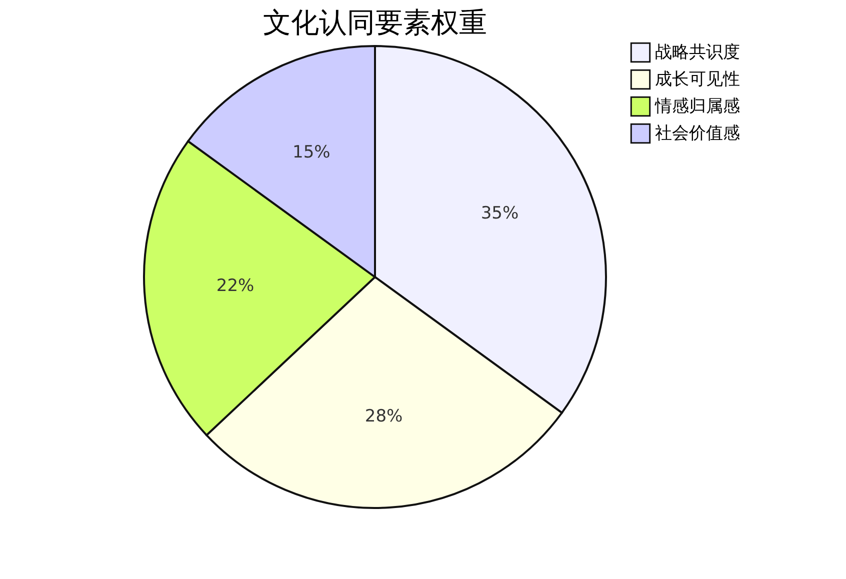  I want to click on data-label: 22%, so click(235, 286).